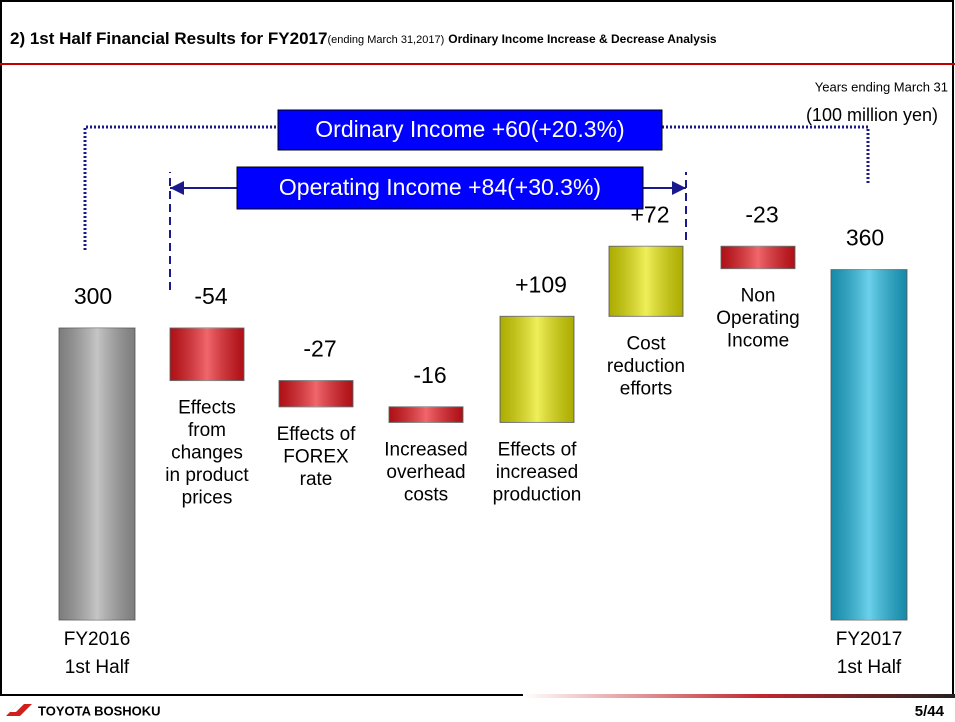  I want to click on category-label: reduction, so click(646, 366).